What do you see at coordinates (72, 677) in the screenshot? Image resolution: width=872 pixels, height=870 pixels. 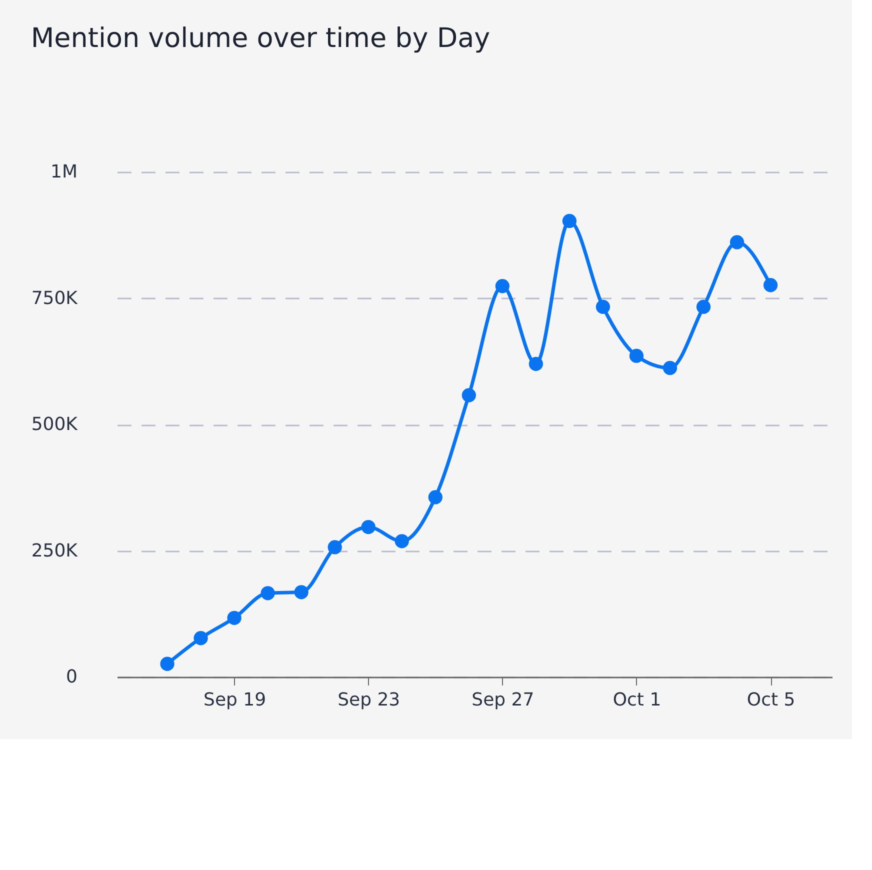 I see `y-tick-label: 0` at bounding box center [72, 677].